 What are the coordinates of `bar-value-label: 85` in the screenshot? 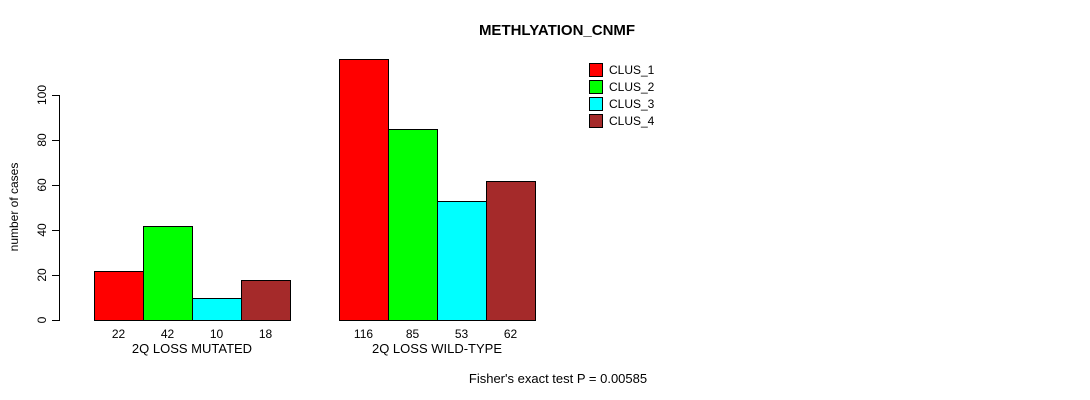 It's located at (412, 334).